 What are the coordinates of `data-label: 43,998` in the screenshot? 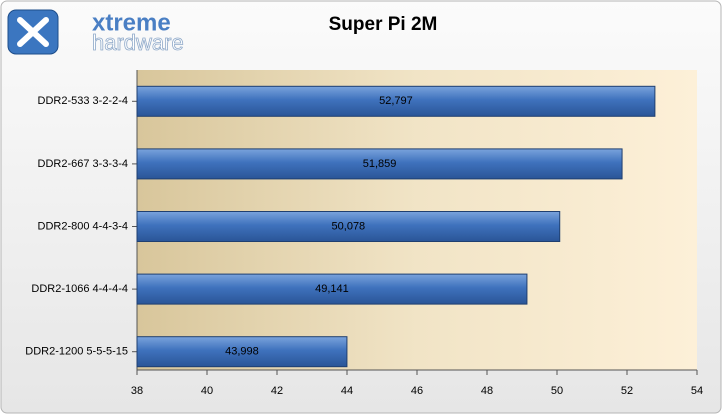 It's located at (242, 352).